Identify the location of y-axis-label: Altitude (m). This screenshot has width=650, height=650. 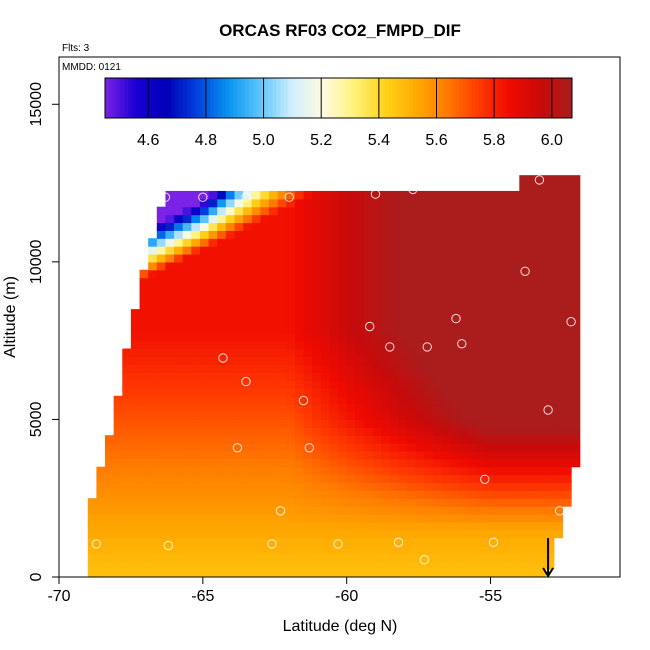
(10, 317).